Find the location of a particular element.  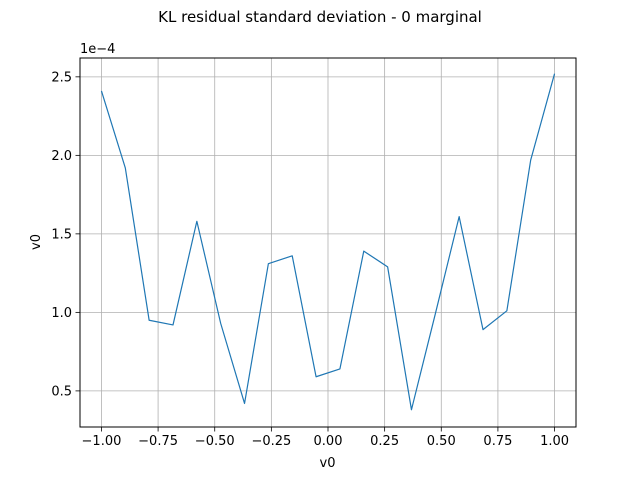

x-axis: −1.00 −0.75 −0.50 −0.25 0.00 0.25 0.50 0.75 1.00 is located at coordinates (325, 438).